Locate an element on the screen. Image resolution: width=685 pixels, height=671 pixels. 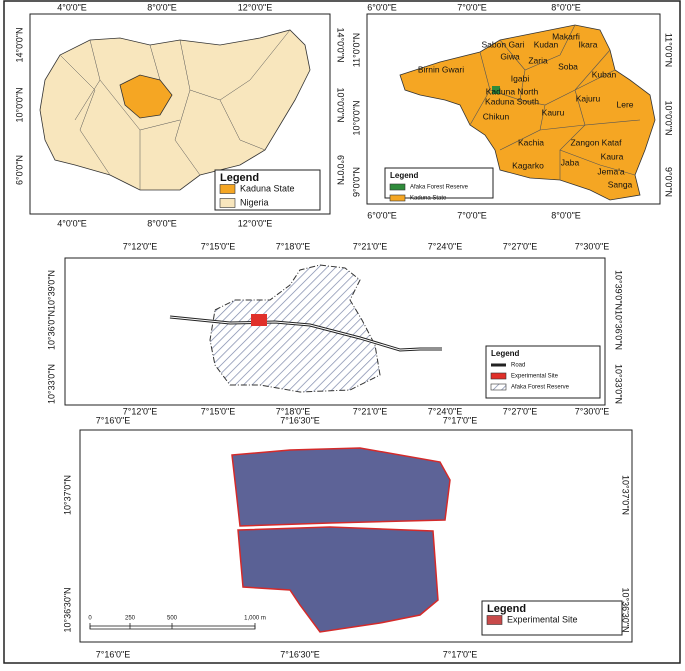
district-label: Makarfi is located at coordinates (566, 36).